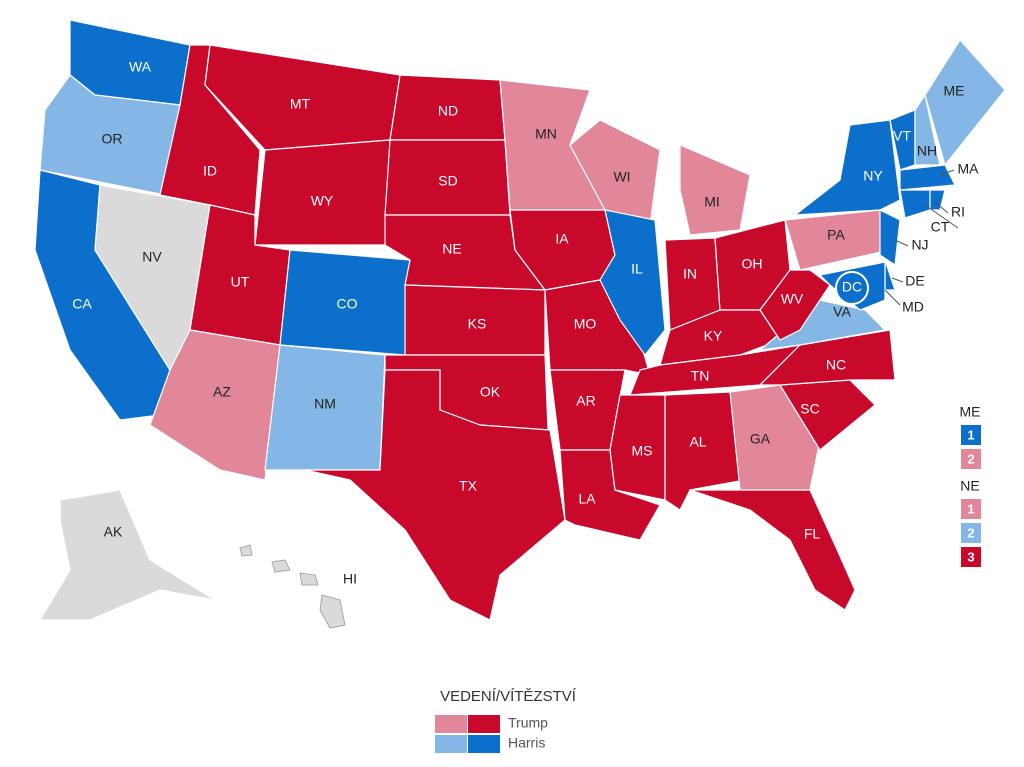 The image size is (1024, 767). I want to click on state-label: OH, so click(752, 264).